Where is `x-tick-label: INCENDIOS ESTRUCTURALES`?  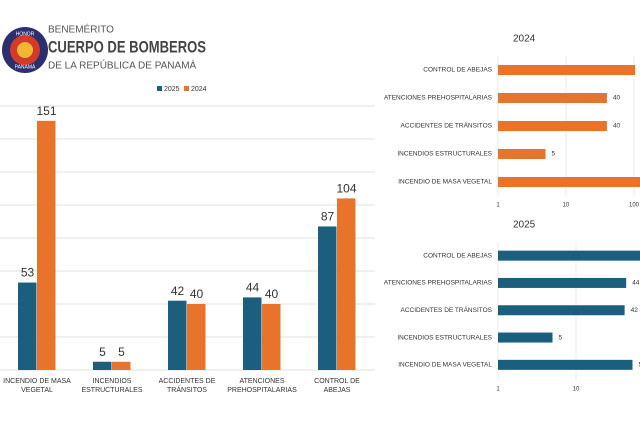 x-tick-label: INCENDIOS ESTRUCTURALES is located at coordinates (112, 386).